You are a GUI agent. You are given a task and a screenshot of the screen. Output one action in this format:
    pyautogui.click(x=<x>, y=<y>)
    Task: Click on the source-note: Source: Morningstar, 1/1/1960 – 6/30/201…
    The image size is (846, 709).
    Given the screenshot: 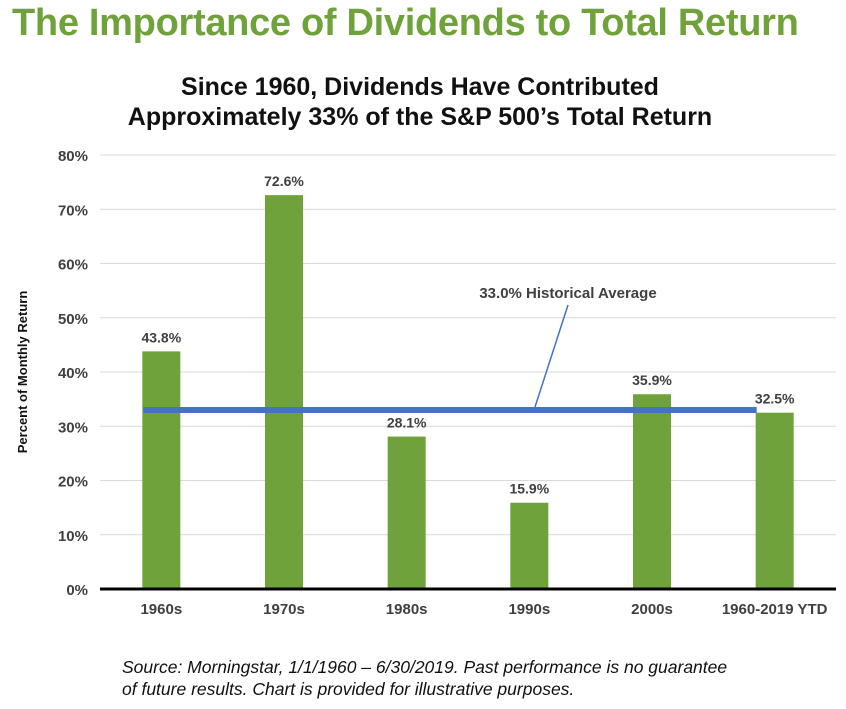 What is the action you would take?
    pyautogui.click(x=472, y=678)
    